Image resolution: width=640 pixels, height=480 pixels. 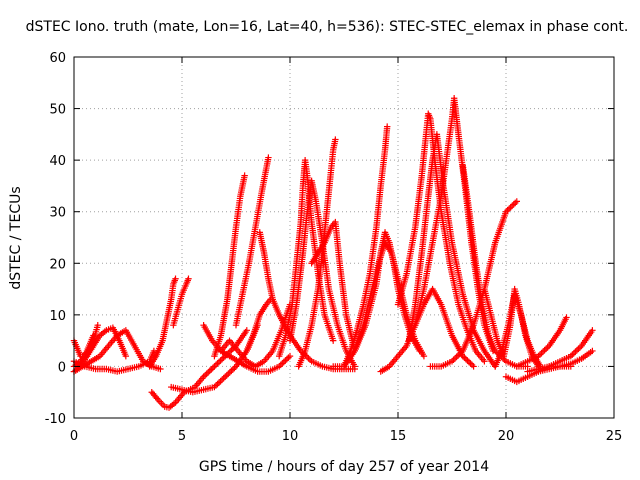 What do you see at coordinates (614, 436) in the screenshot?
I see `x-tick-label: 25` at bounding box center [614, 436].